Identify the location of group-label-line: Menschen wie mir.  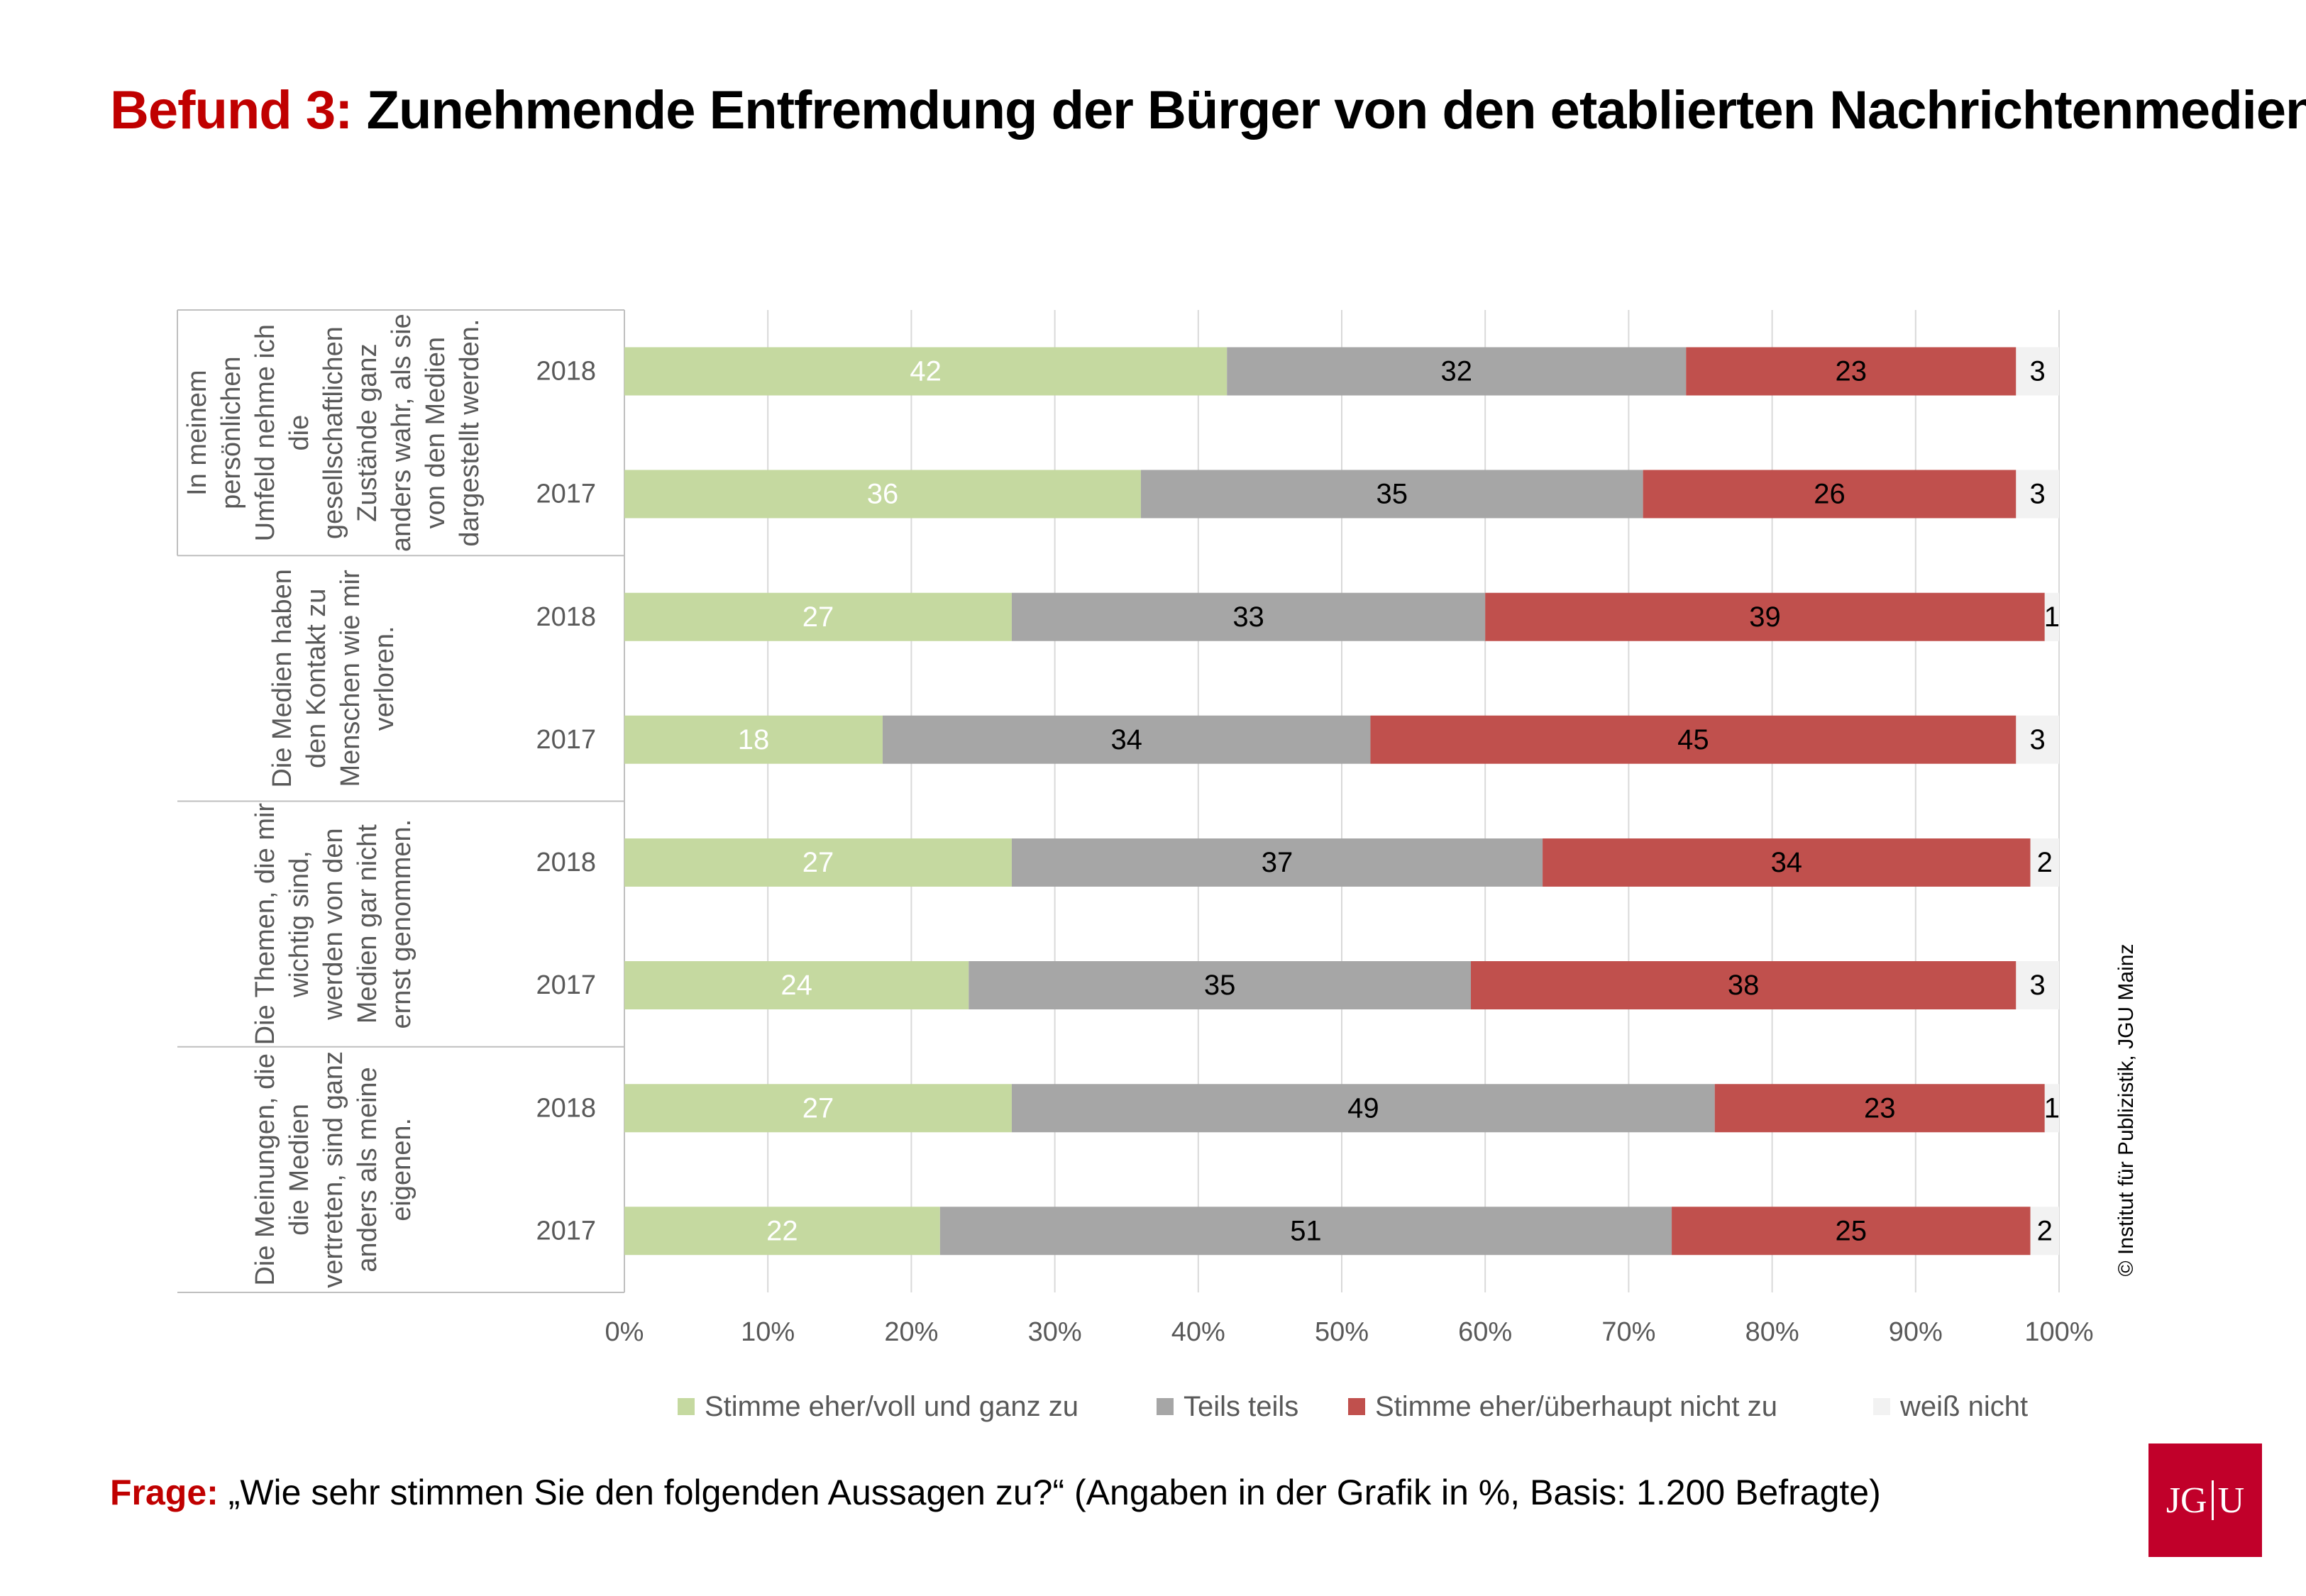
(350, 678).